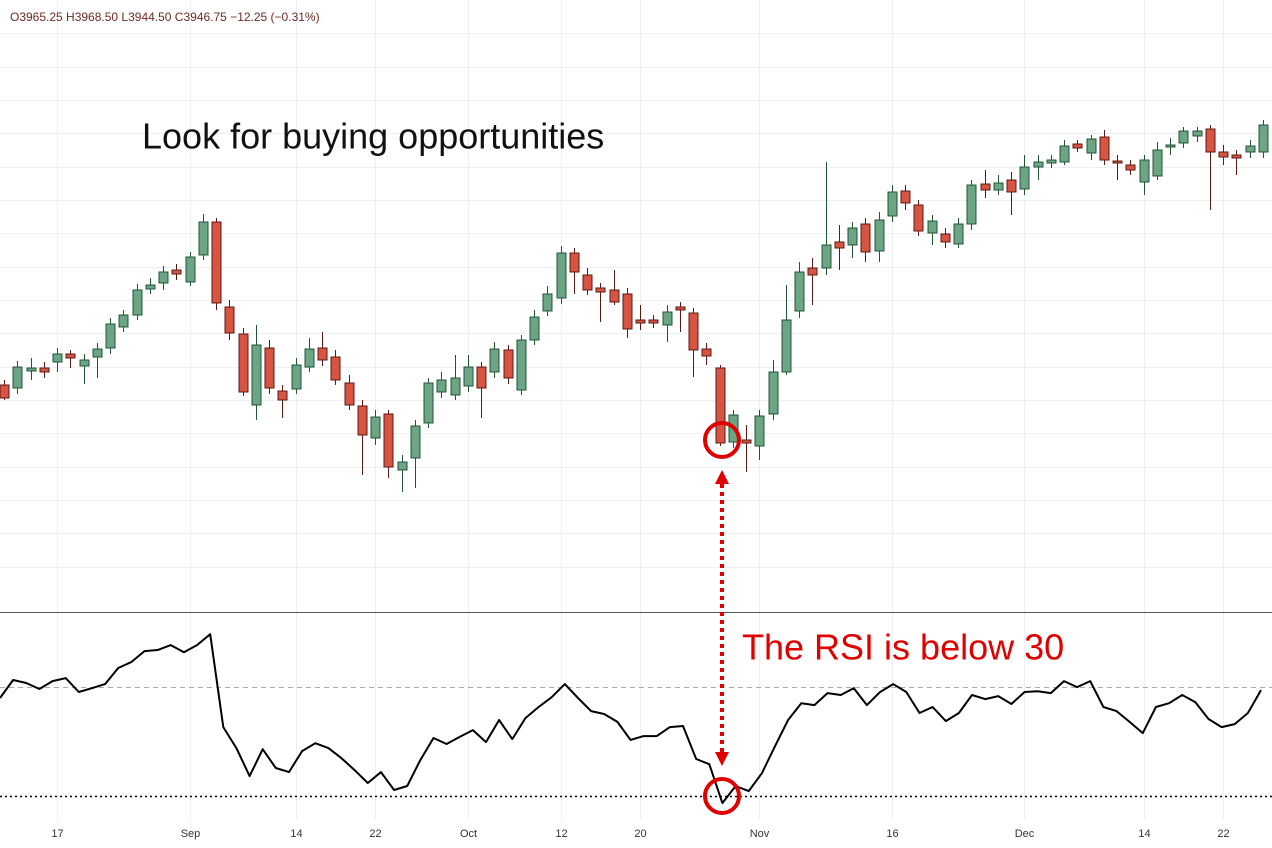 The width and height of the screenshot is (1272, 848). I want to click on x-tick-label: Dec, so click(1025, 834).